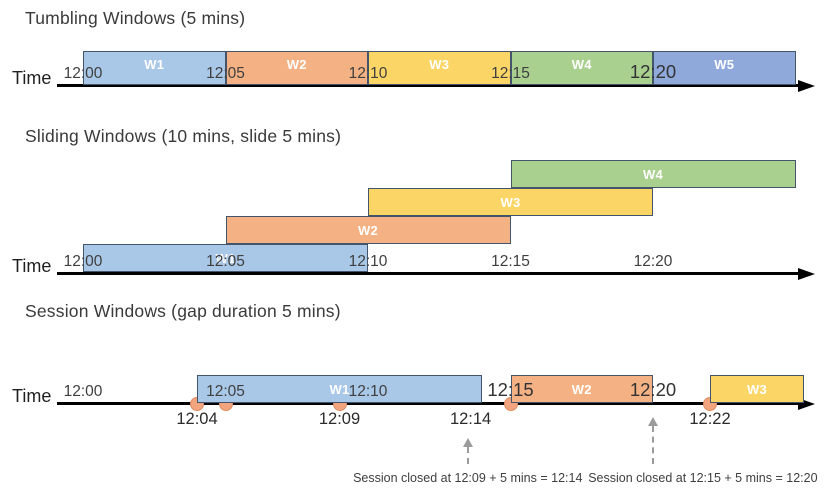 The width and height of the screenshot is (829, 498). I want to click on section-title: Tumbling Windows (5 mins), so click(135, 18).